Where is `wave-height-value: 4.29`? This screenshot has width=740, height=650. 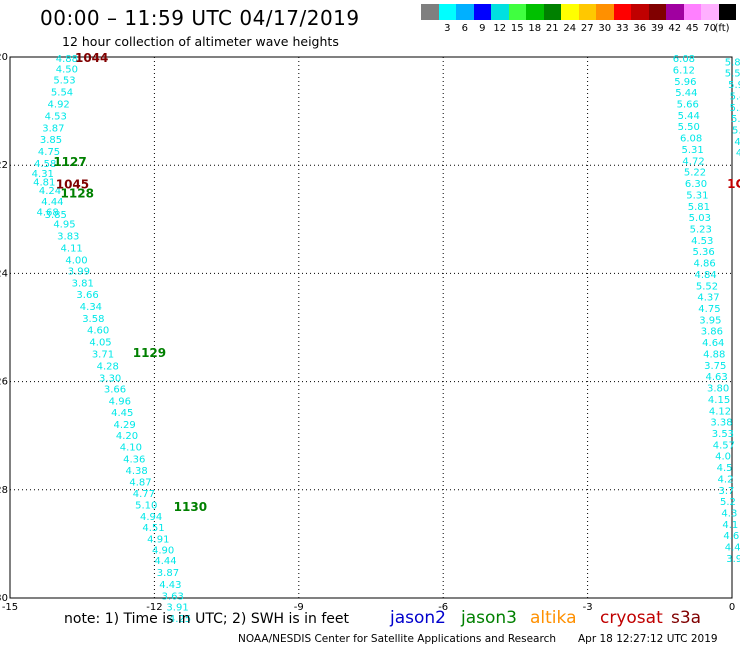
wave-height-value: 4.29 is located at coordinates (124, 425).